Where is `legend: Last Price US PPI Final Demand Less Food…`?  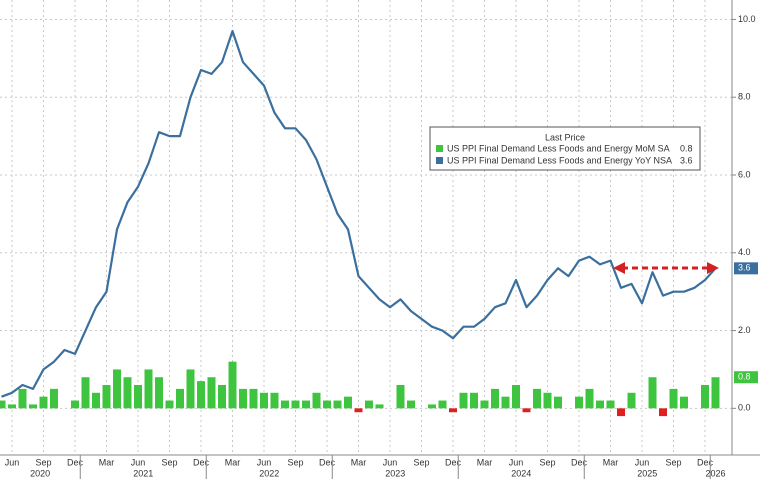 legend: Last Price US PPI Final Demand Less Food… is located at coordinates (565, 148).